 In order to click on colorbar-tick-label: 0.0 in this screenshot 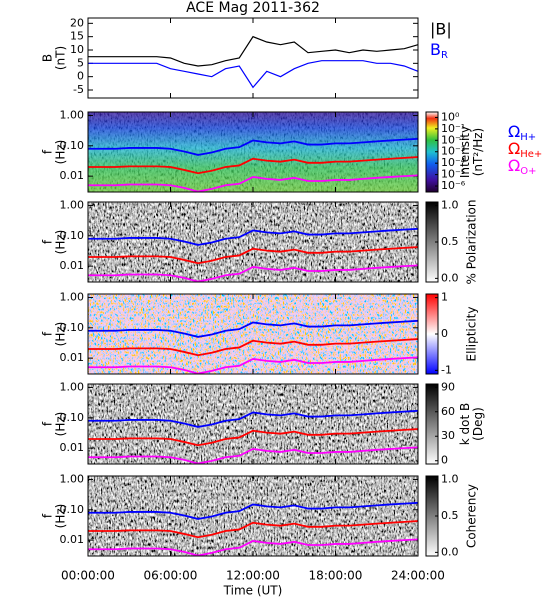, I will do `click(450, 551)`.